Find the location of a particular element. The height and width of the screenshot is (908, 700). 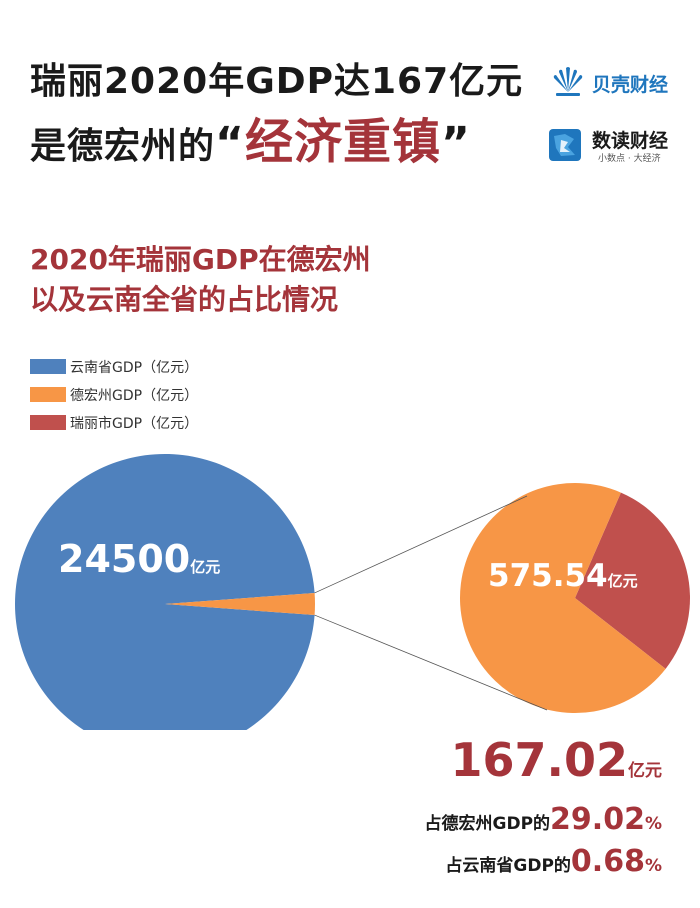

shudu-logo: 数读财经 小数点 · 大经济 is located at coordinates (613, 146).